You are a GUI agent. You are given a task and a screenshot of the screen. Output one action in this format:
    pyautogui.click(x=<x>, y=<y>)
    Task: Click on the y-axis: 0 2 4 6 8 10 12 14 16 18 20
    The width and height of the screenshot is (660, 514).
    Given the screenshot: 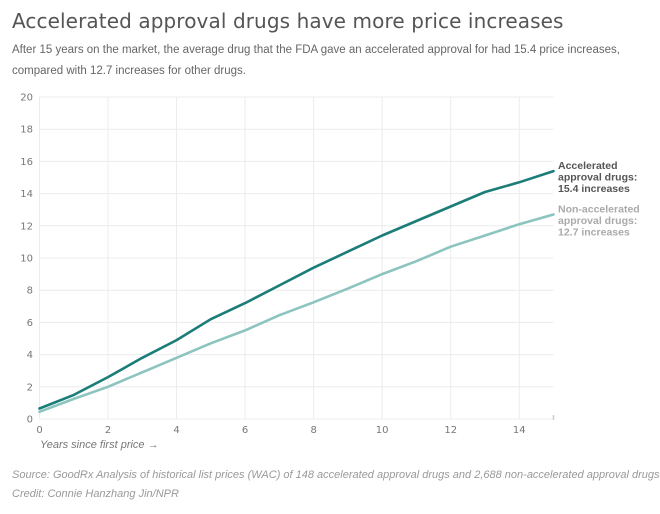 What is the action you would take?
    pyautogui.click(x=26, y=259)
    